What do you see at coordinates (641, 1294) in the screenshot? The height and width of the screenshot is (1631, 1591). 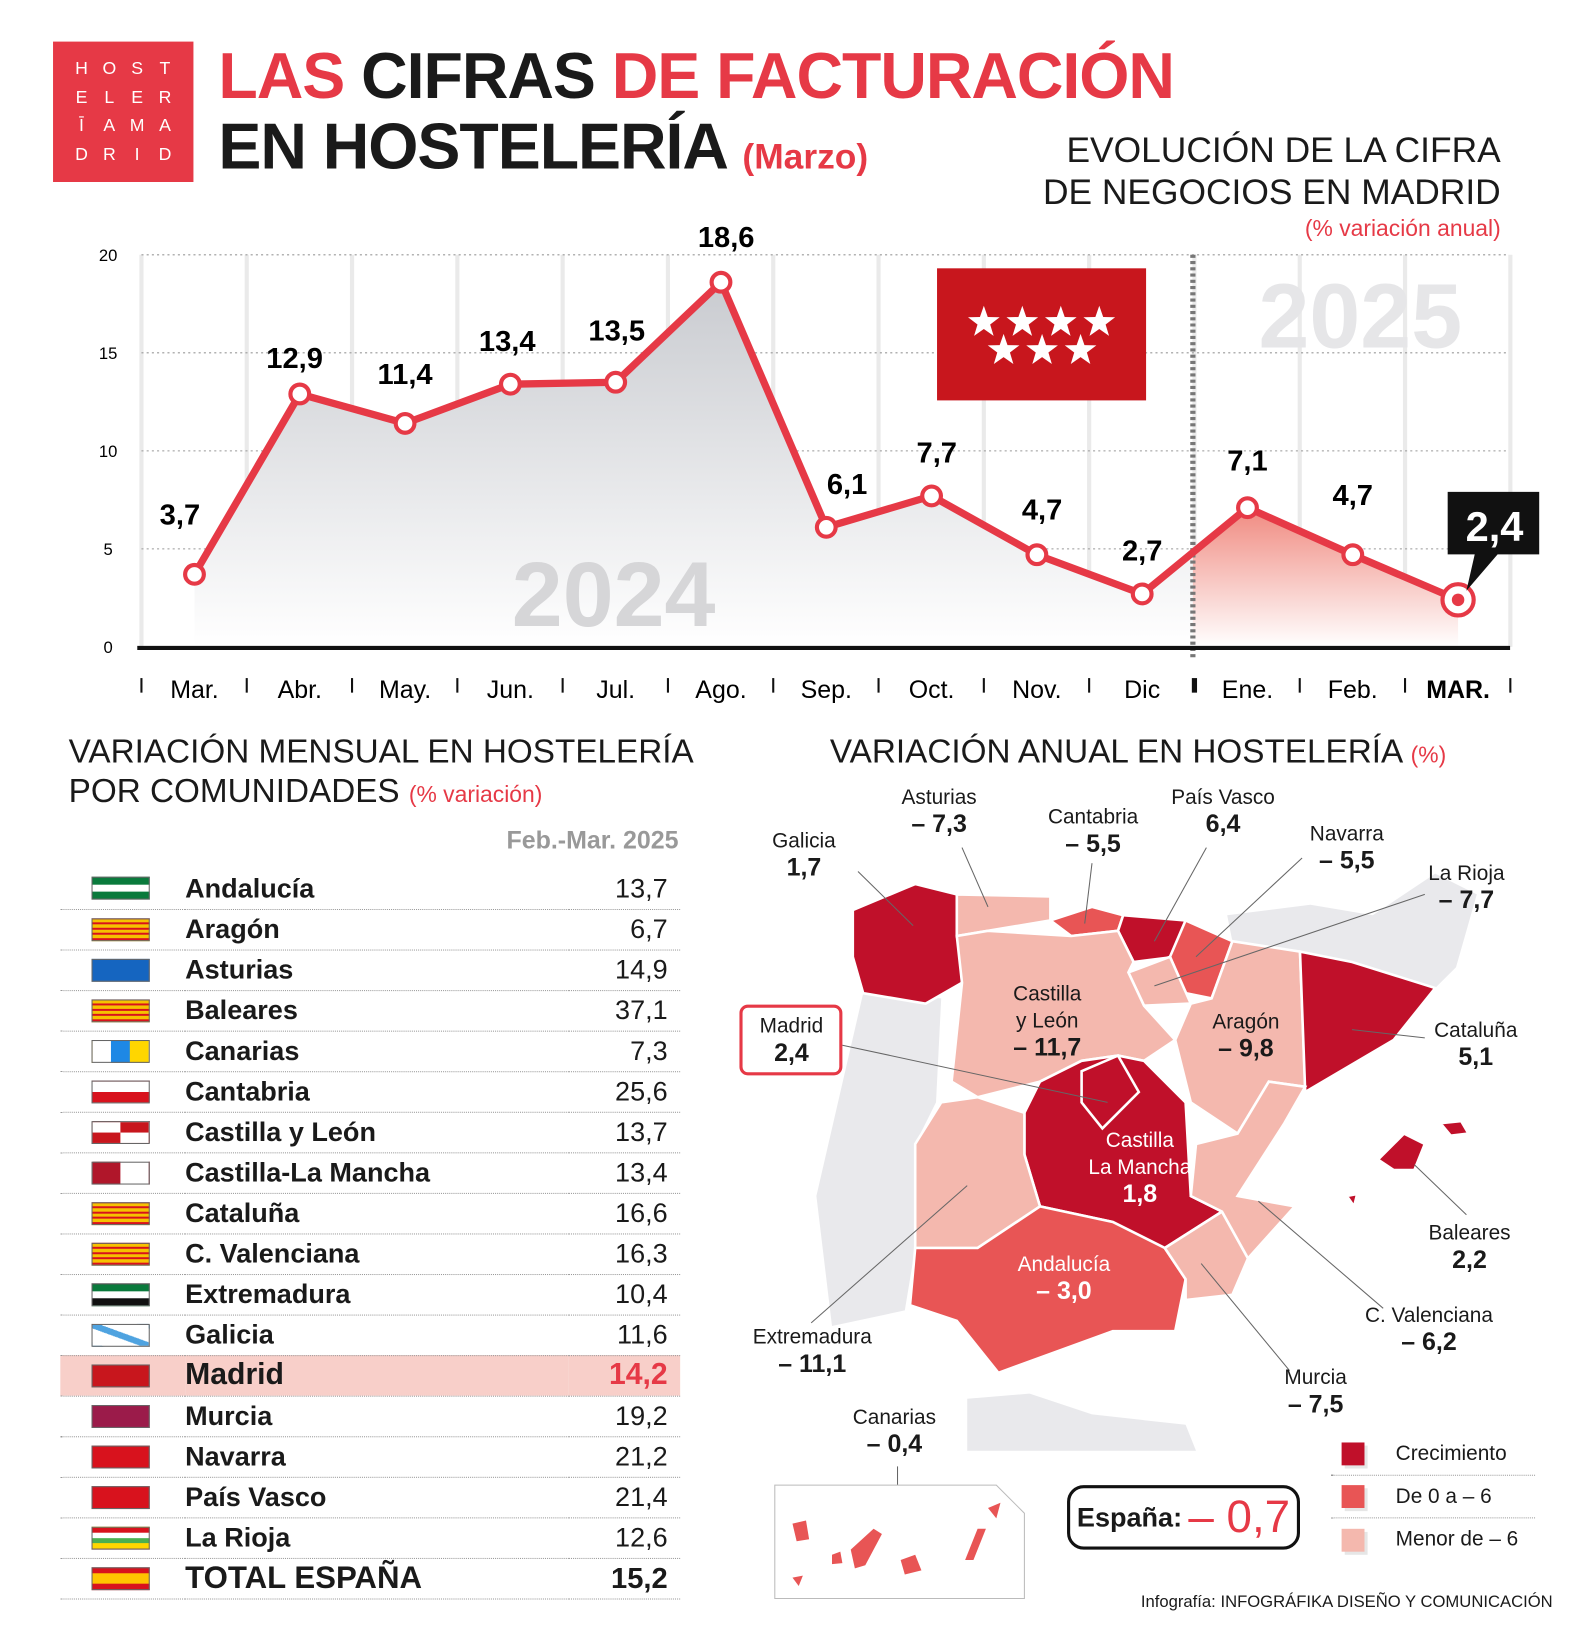 I see `region-value: 10,4` at bounding box center [641, 1294].